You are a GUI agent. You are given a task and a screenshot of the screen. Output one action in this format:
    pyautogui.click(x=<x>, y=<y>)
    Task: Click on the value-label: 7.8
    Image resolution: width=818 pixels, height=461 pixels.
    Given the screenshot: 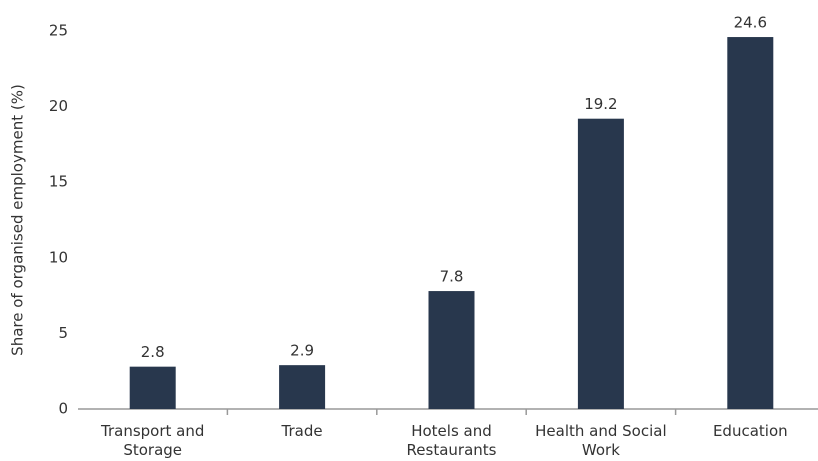 What is the action you would take?
    pyautogui.click(x=452, y=277)
    